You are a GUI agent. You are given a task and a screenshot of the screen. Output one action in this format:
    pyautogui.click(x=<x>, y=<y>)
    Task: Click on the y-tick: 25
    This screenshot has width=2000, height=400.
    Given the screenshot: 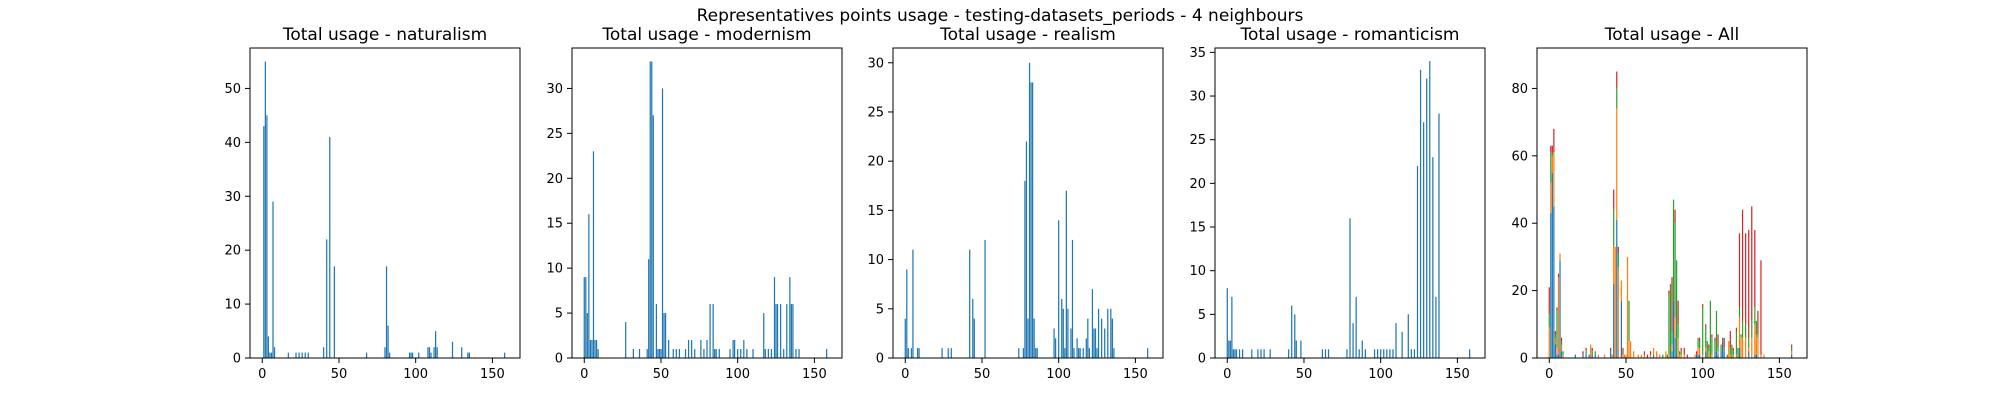 What is the action you would take?
    pyautogui.click(x=1202, y=140)
    